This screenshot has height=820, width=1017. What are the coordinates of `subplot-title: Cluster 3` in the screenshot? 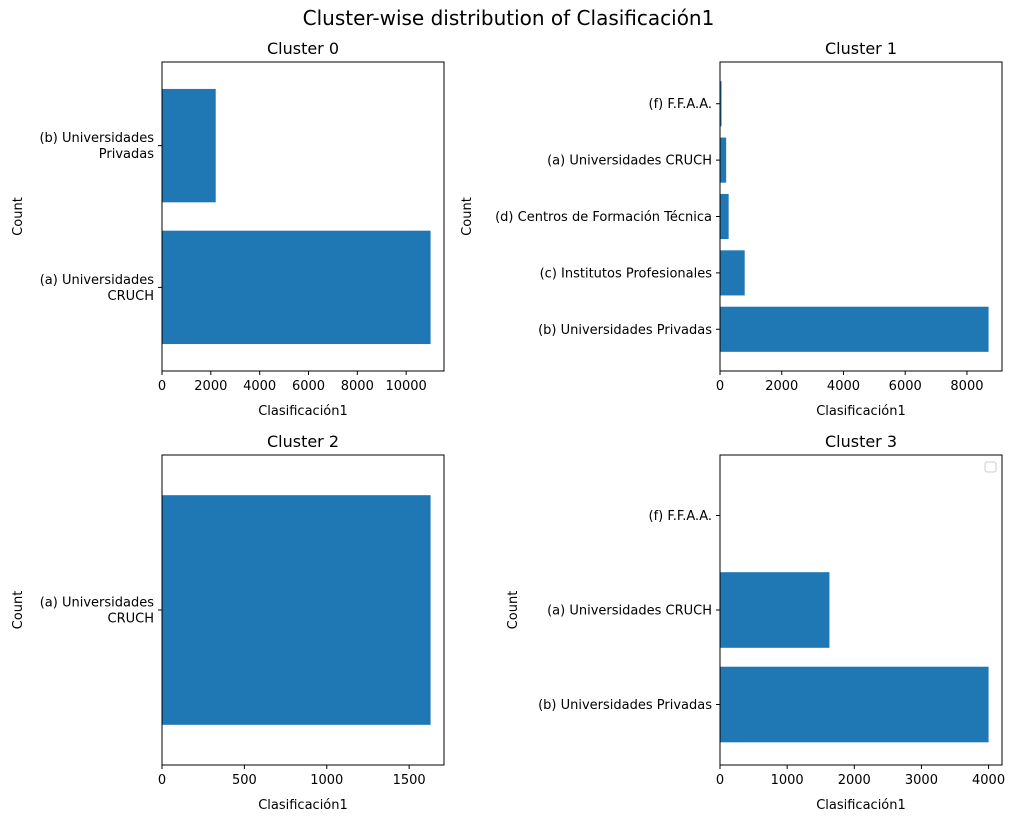 It's located at (861, 441).